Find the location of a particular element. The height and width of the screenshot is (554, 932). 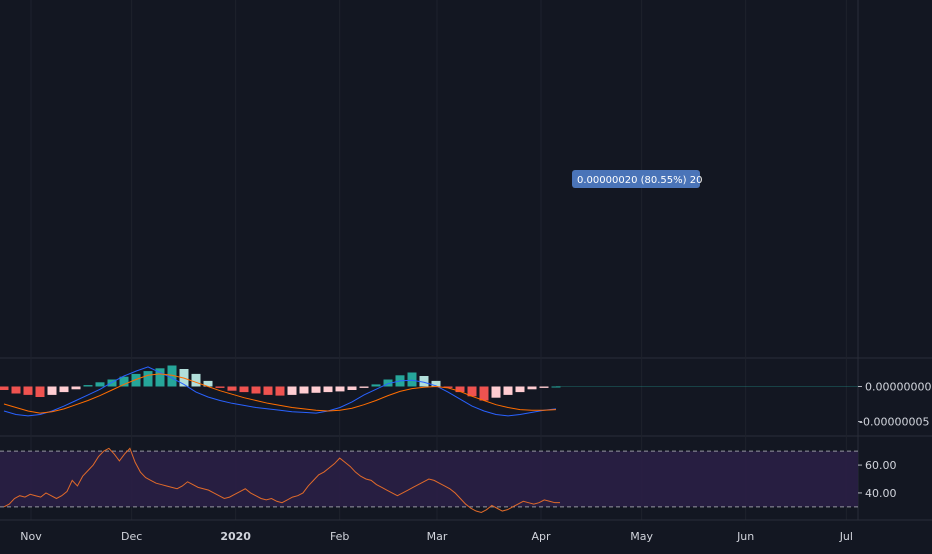

time-axis-label: Jul is located at coordinates (846, 536).